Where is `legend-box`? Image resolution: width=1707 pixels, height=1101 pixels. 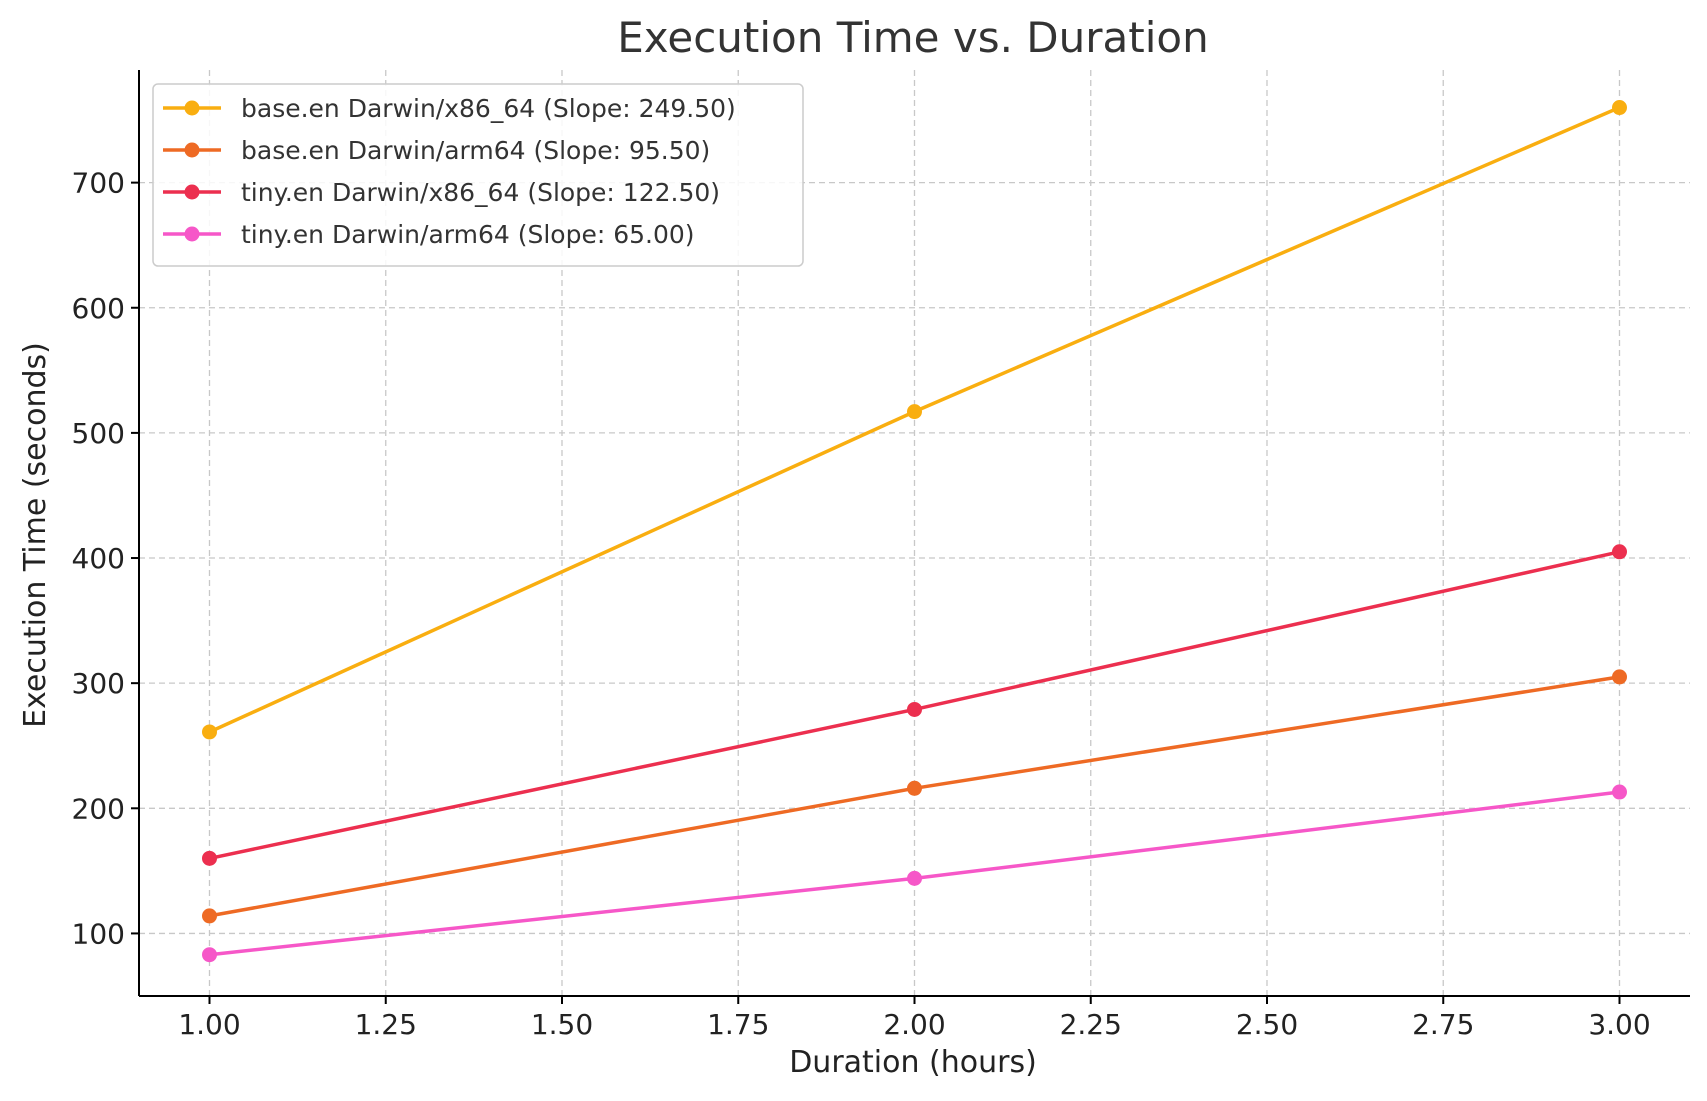 legend-box is located at coordinates (478, 175).